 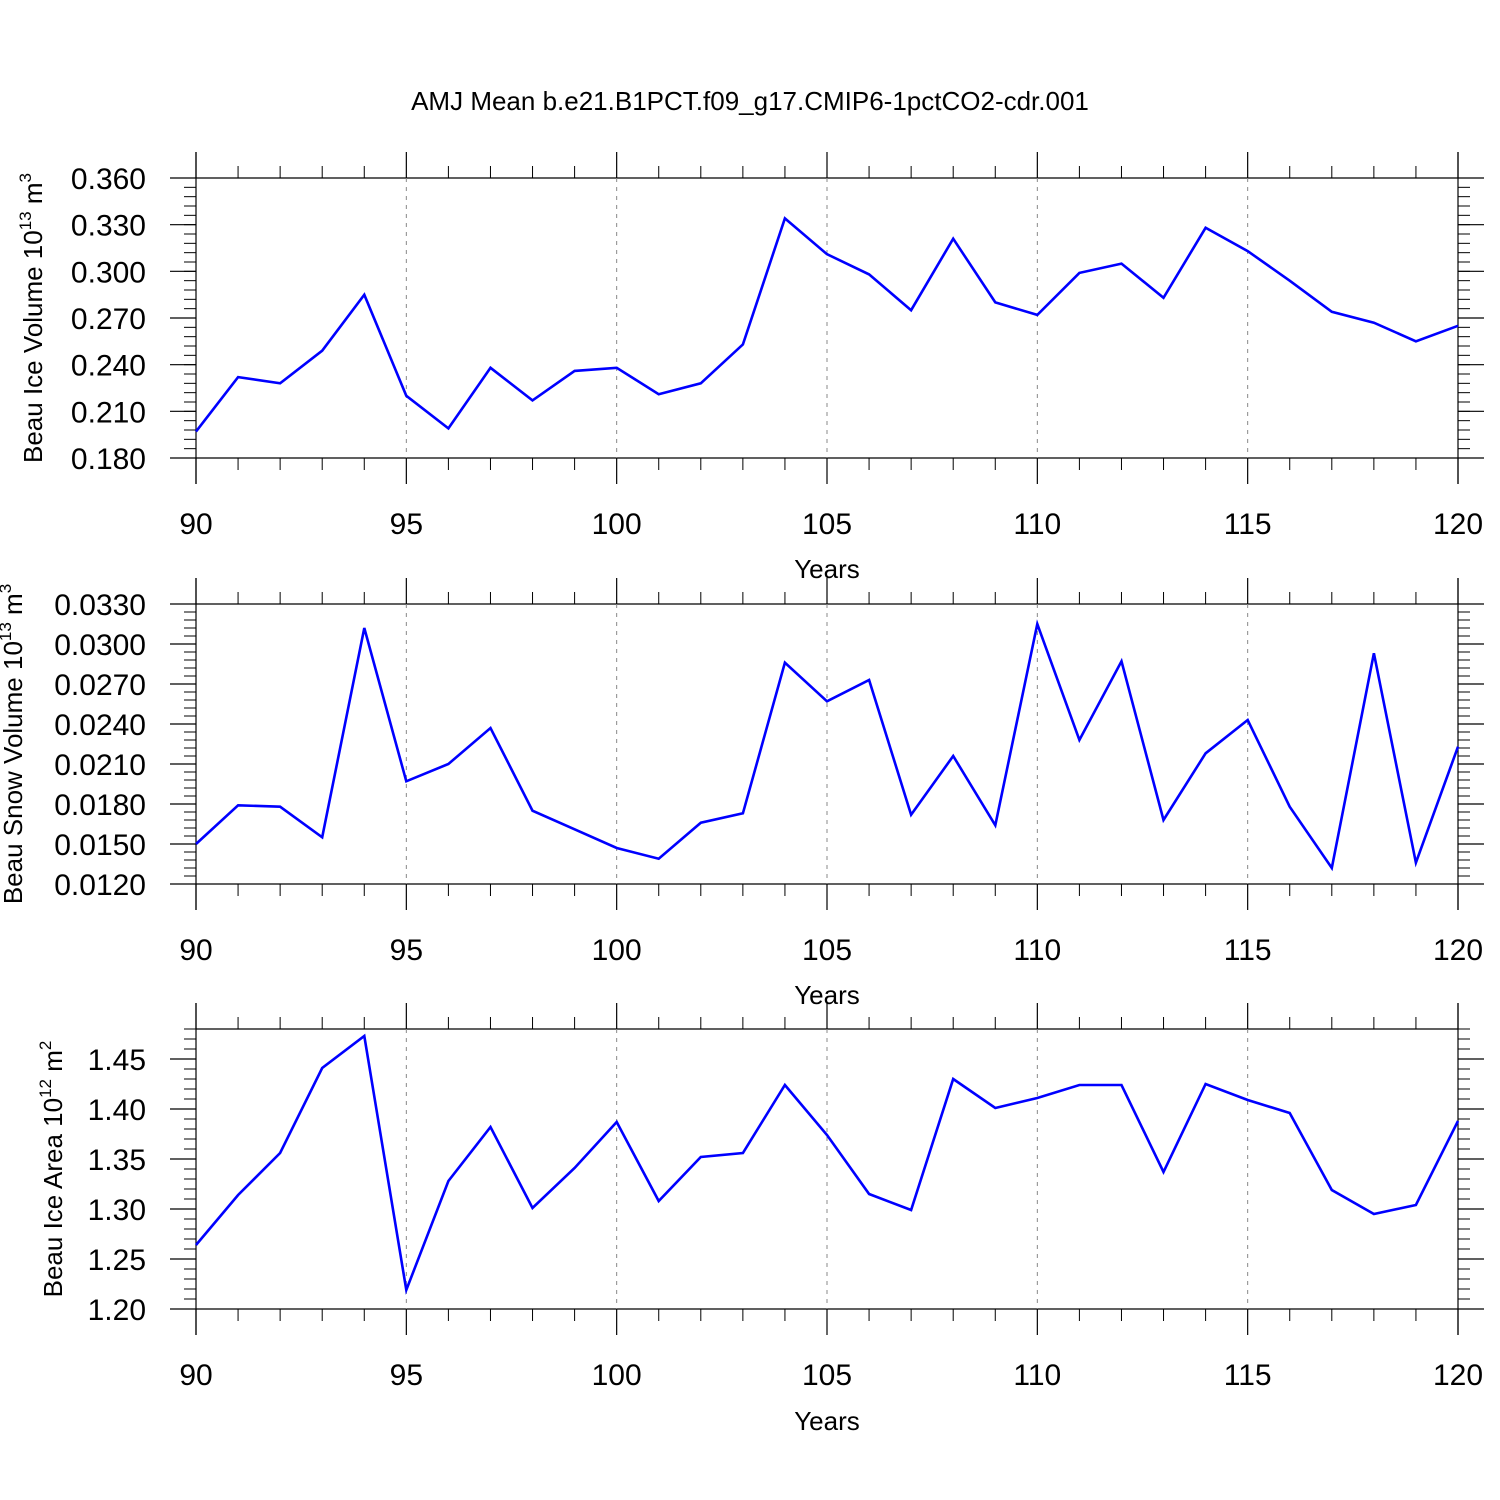 I want to click on y-axis-label-text: Beau Ice Area 10, so click(x=53, y=1197).